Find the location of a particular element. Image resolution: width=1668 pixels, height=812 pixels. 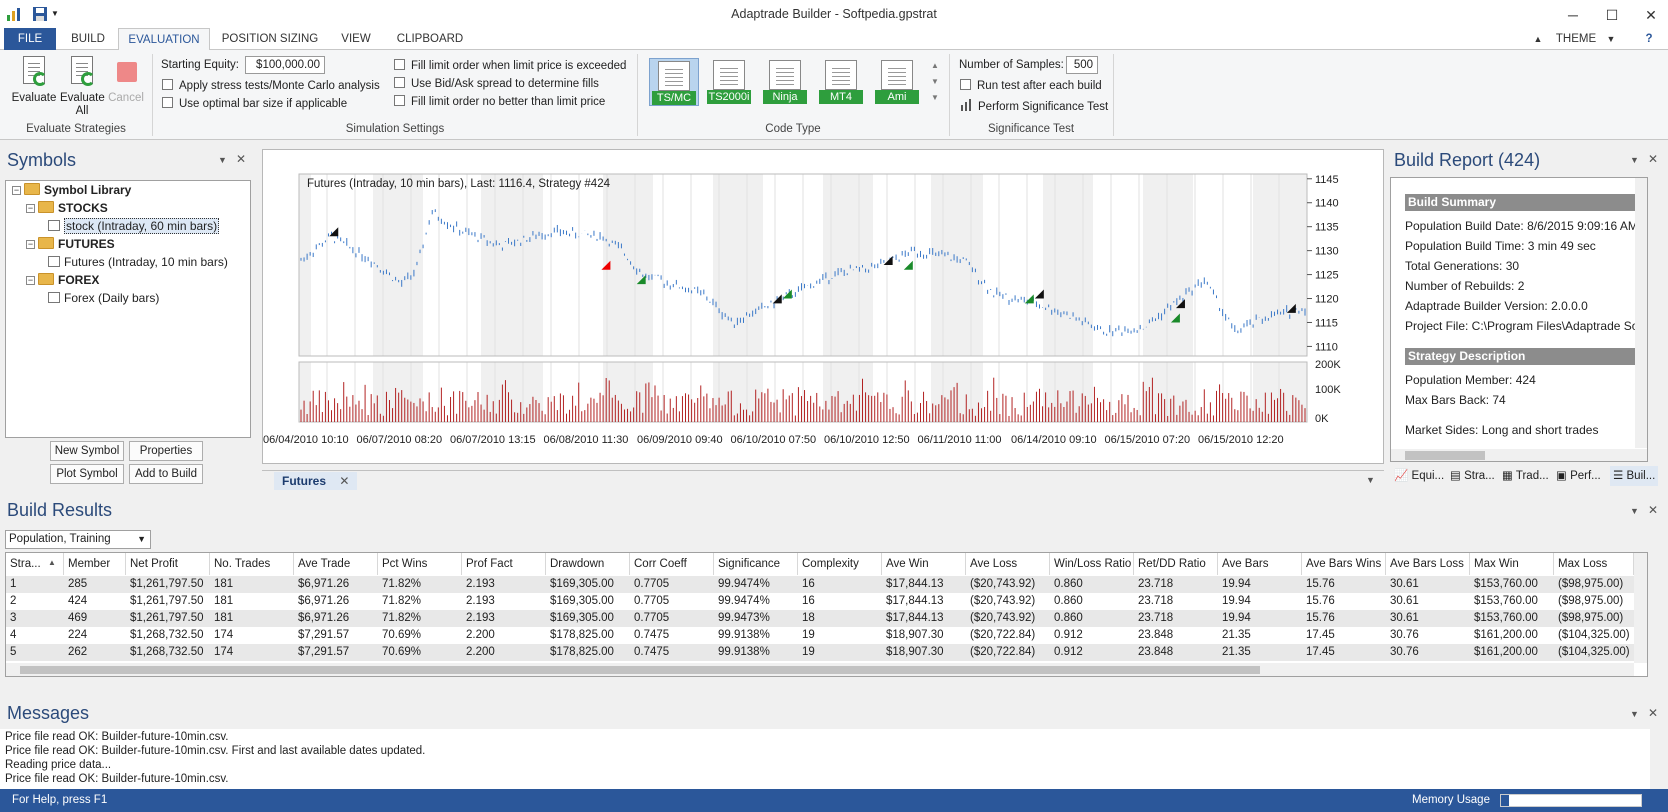

tab-file: FILE is located at coordinates (30, 39).